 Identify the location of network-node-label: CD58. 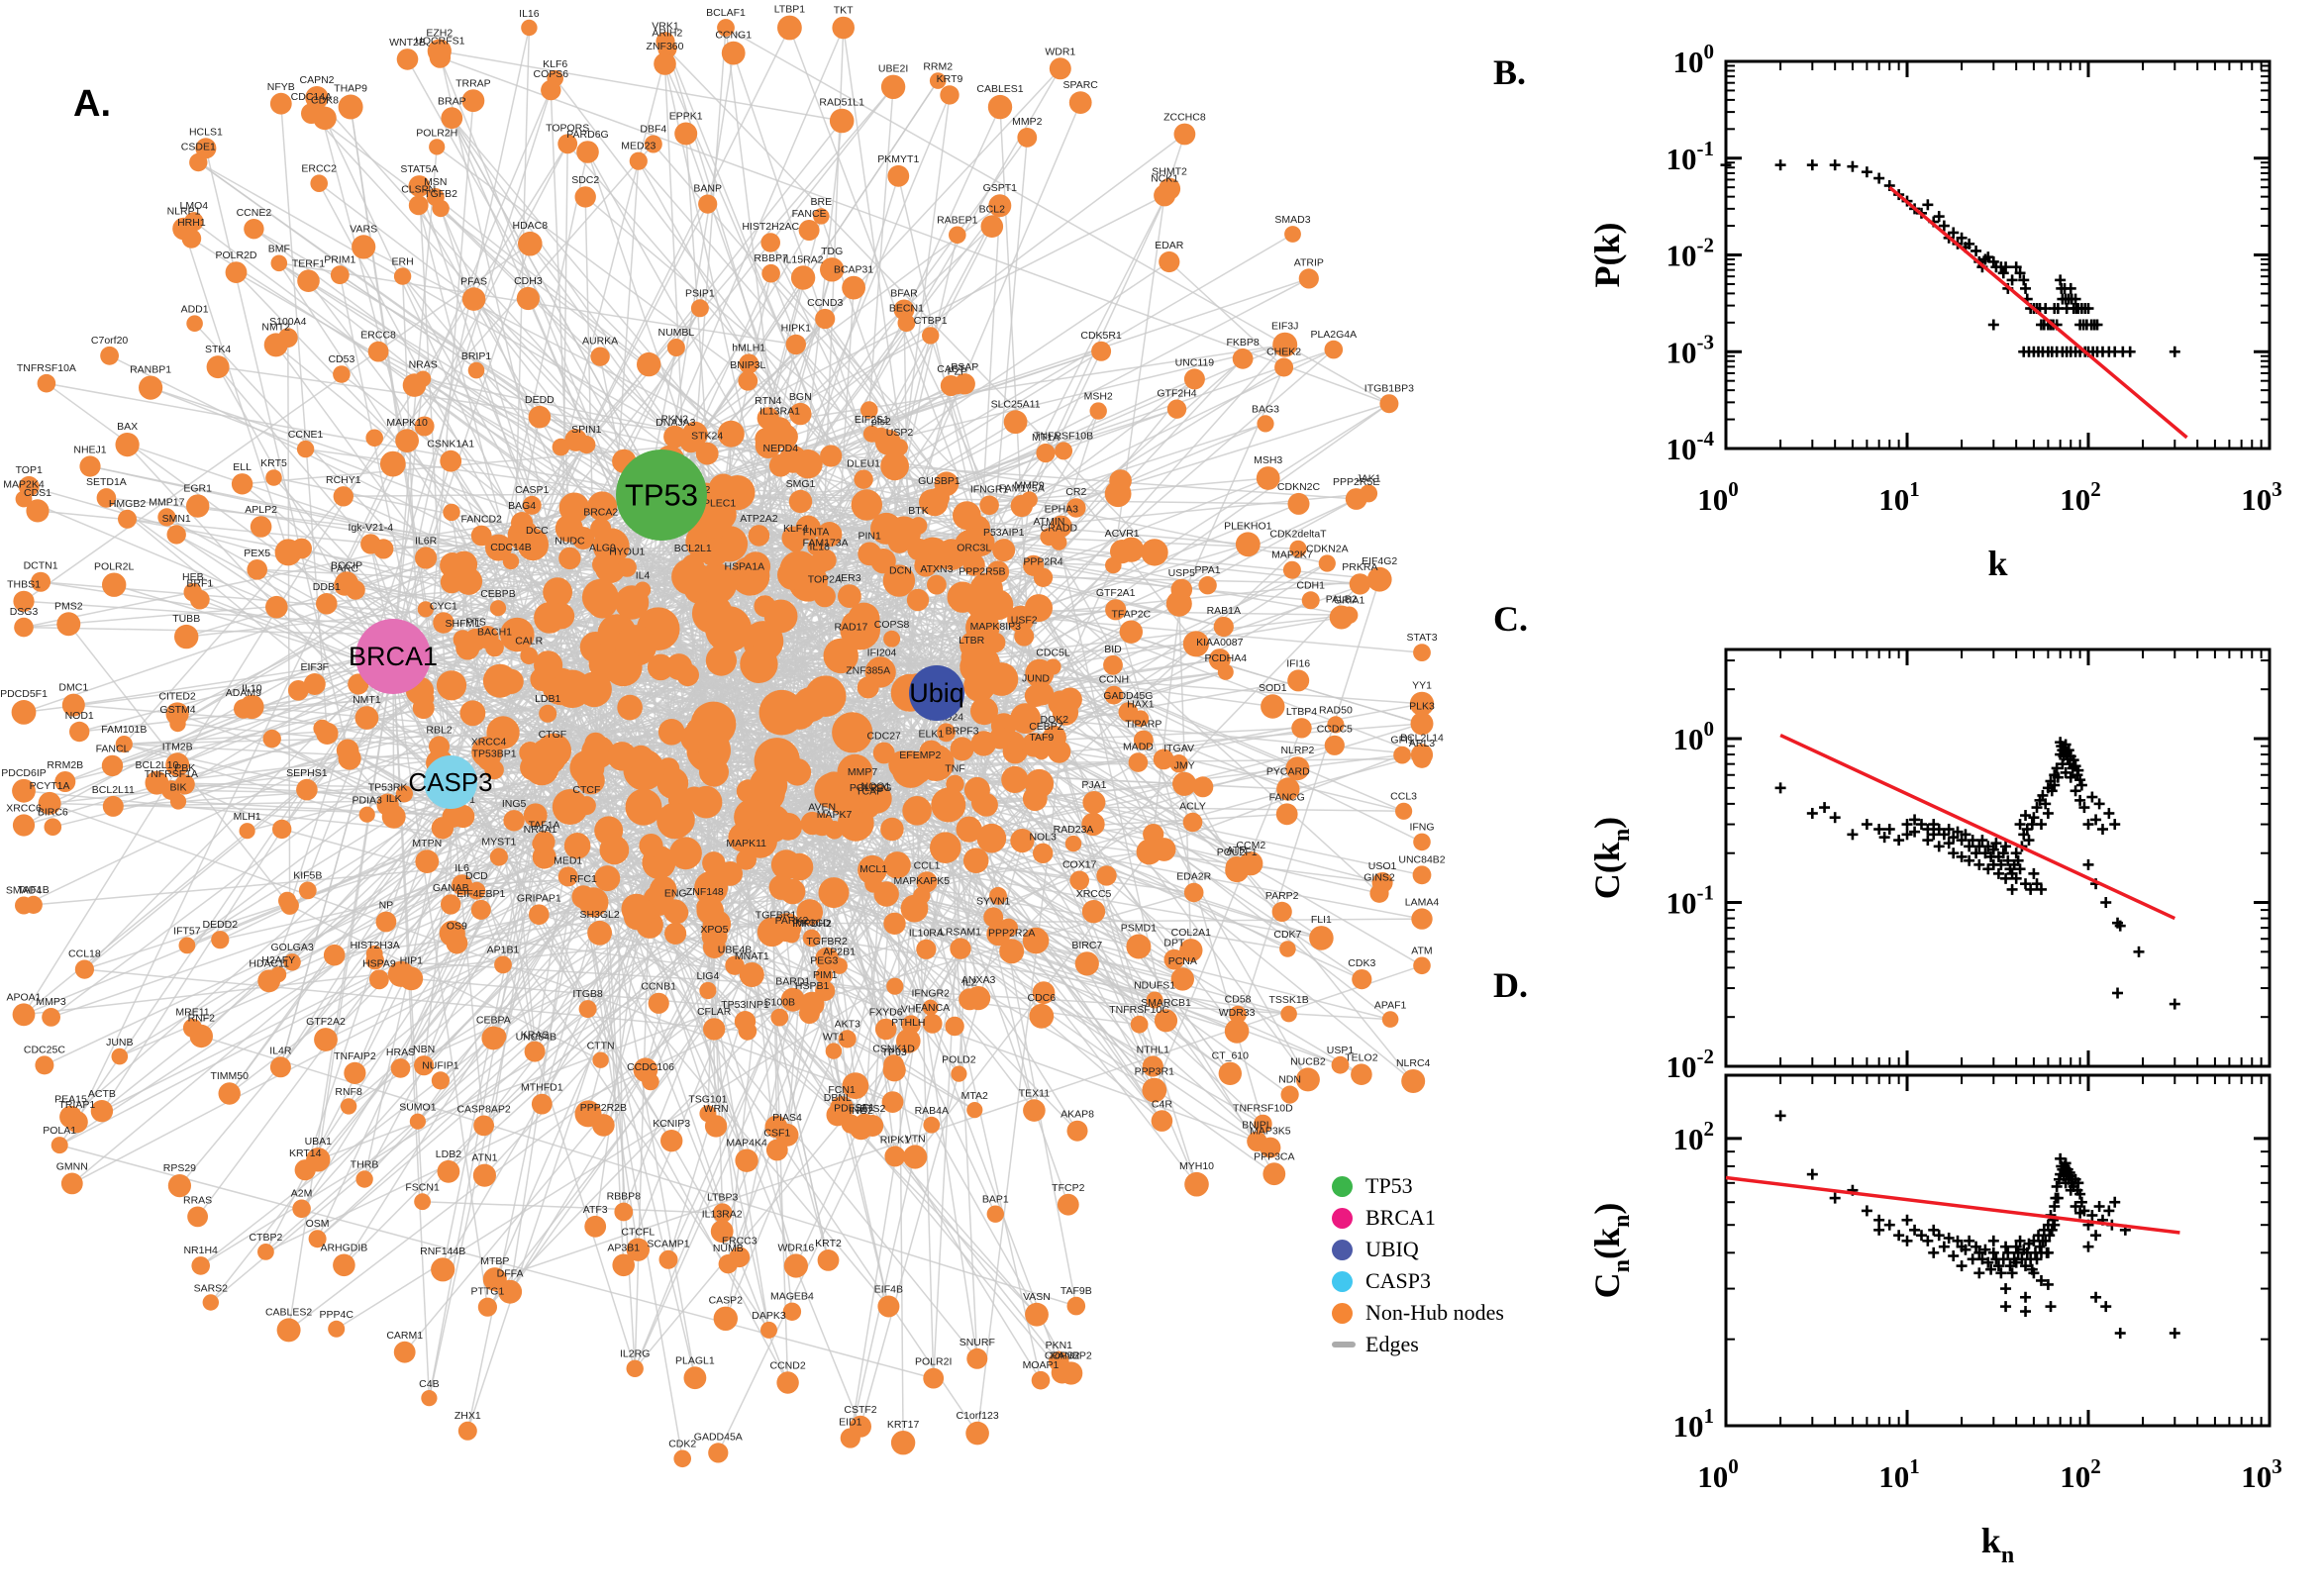
(1238, 1000).